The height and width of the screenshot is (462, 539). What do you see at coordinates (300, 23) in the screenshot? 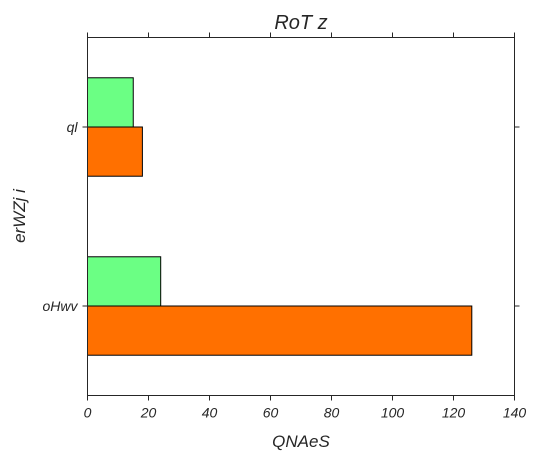
I see `chart-title: RoT z` at bounding box center [300, 23].